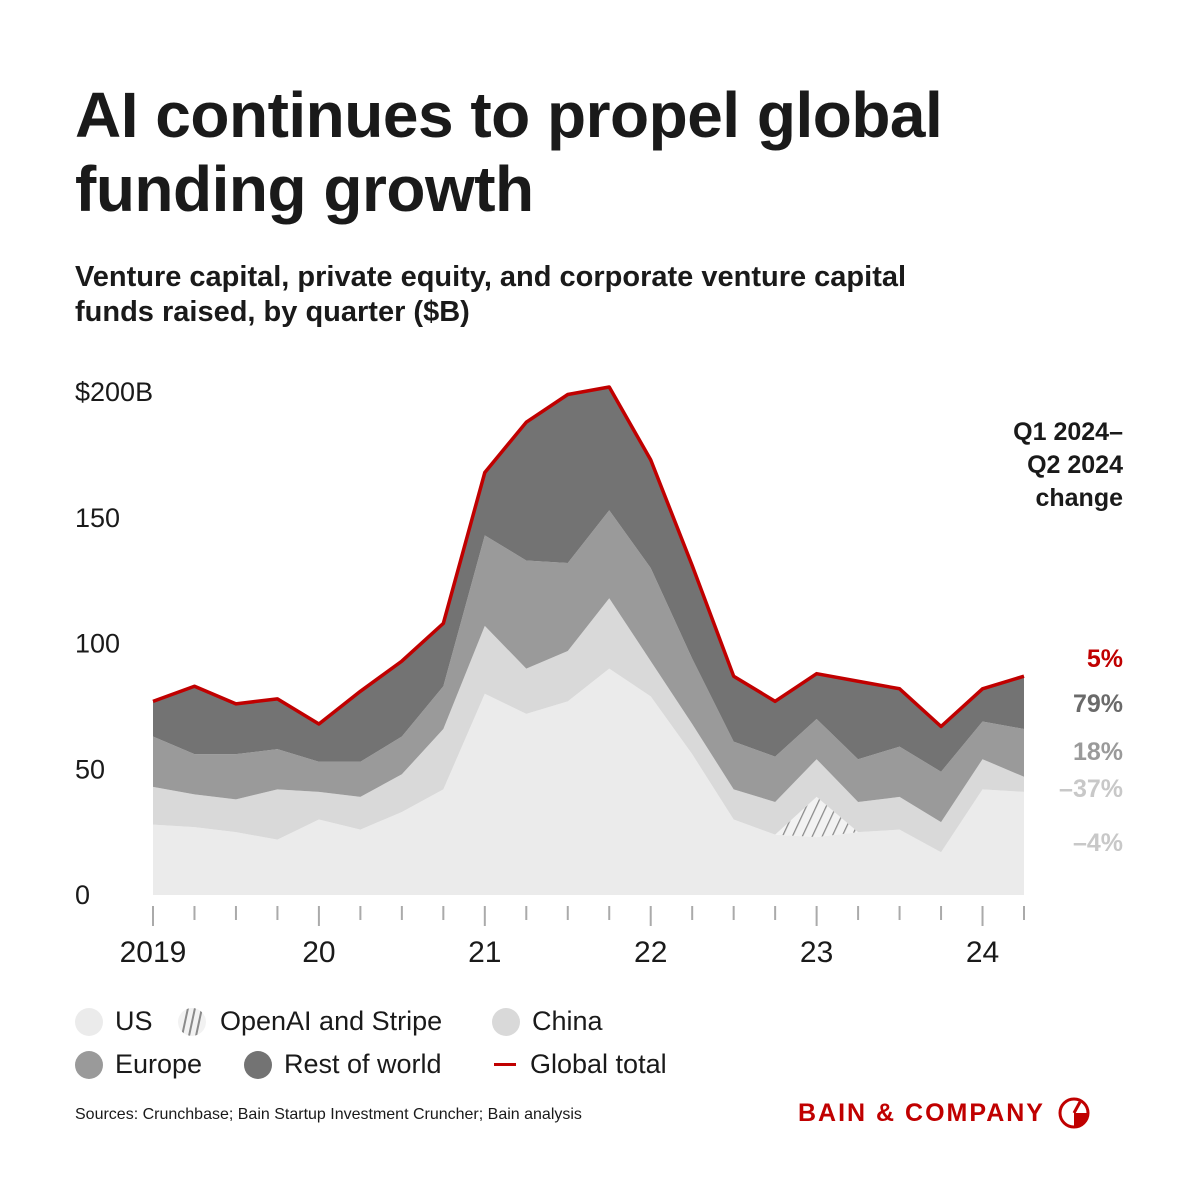 This screenshot has height=1199, width=1200. What do you see at coordinates (153, 952) in the screenshot?
I see `x-tick-label: 2019` at bounding box center [153, 952].